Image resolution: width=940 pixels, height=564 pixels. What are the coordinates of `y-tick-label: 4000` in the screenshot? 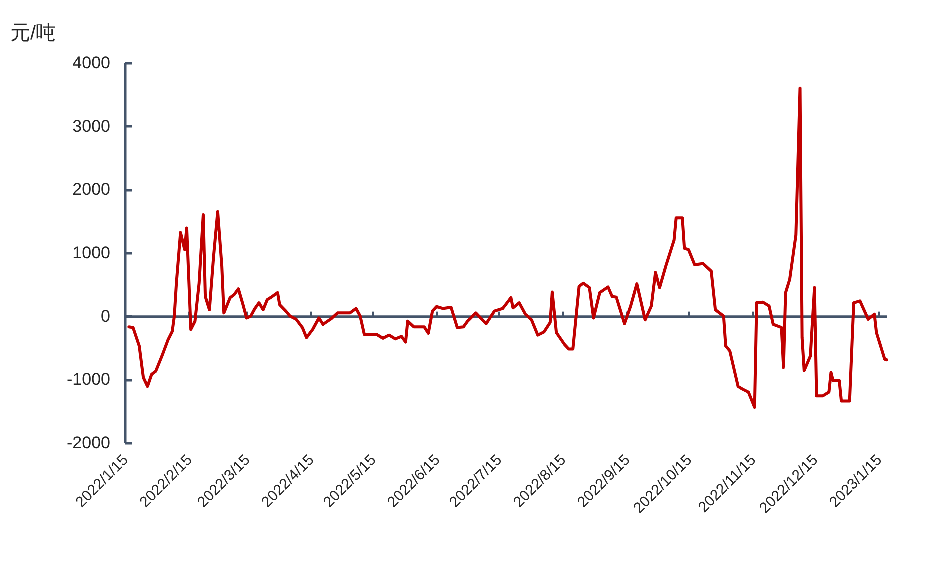 It's located at (91, 63).